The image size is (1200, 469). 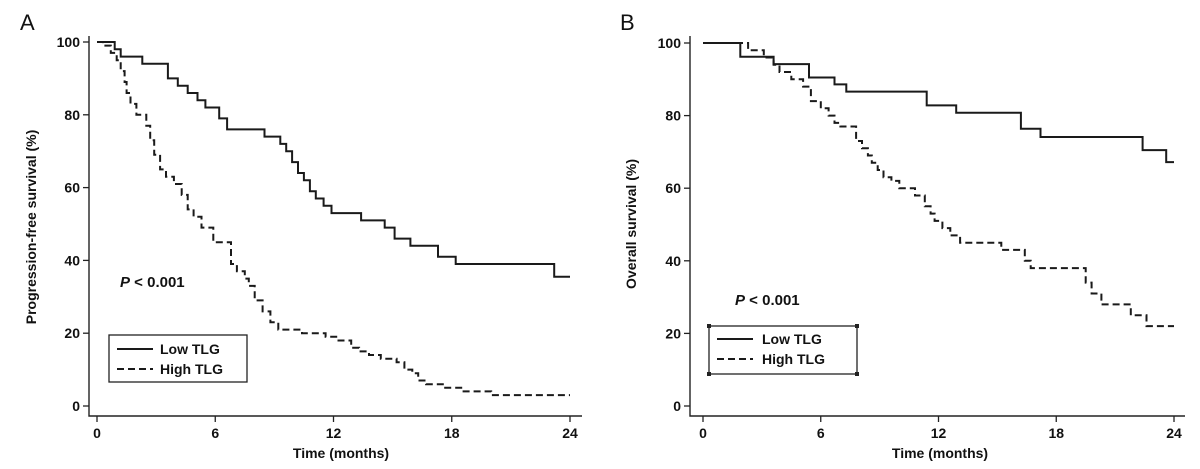 What do you see at coordinates (452, 433) in the screenshot?
I see `panel-a-x-tick-label: 18` at bounding box center [452, 433].